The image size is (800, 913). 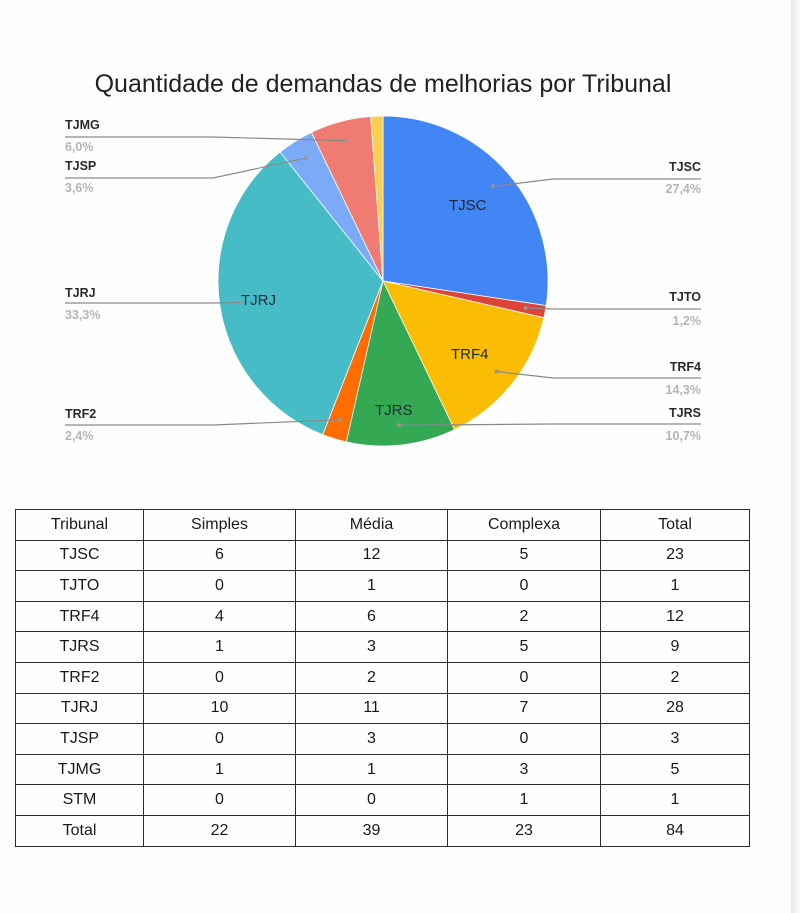 What do you see at coordinates (300, 293) in the screenshot?
I see `pie-slice-tjrj` at bounding box center [300, 293].